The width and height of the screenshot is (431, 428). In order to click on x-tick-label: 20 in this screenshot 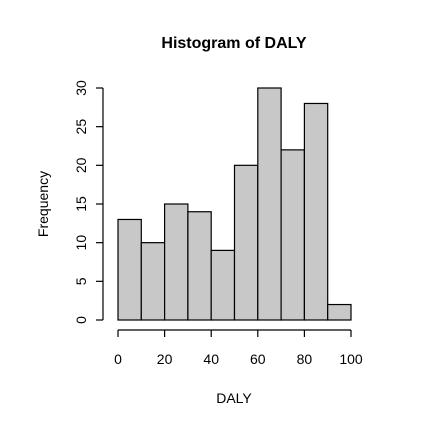, I will do `click(165, 359)`.